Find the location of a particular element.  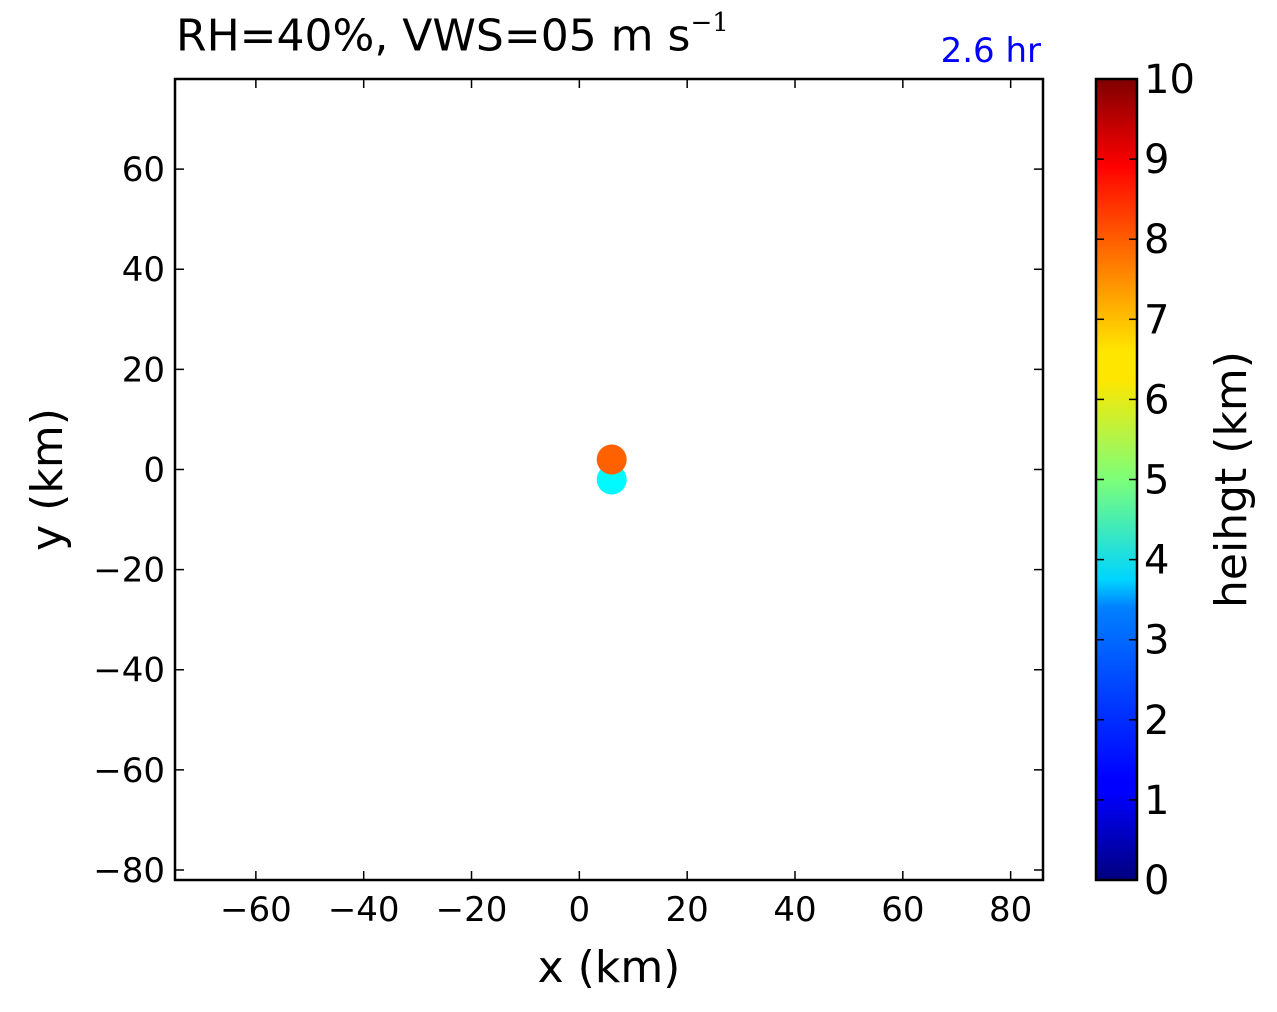

y-axis-label: y (km) is located at coordinates (47, 479).